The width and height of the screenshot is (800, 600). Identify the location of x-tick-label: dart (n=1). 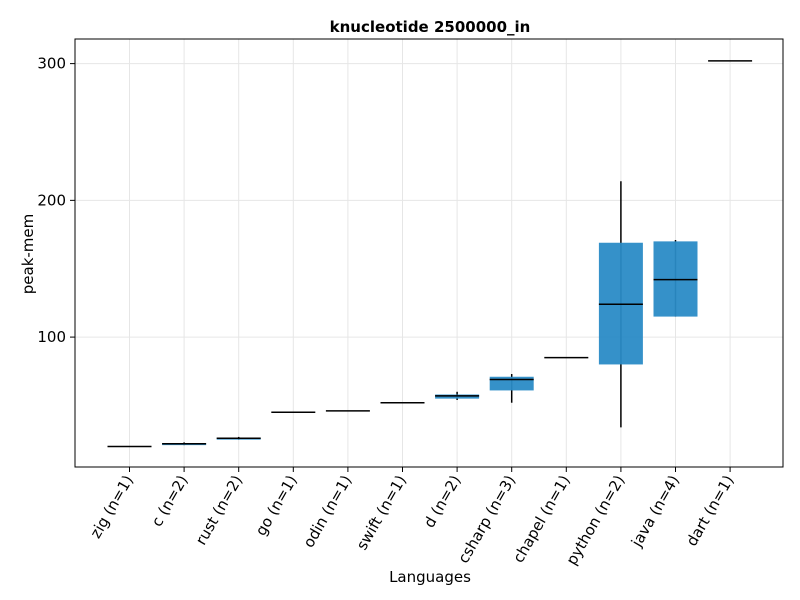
(710, 510).